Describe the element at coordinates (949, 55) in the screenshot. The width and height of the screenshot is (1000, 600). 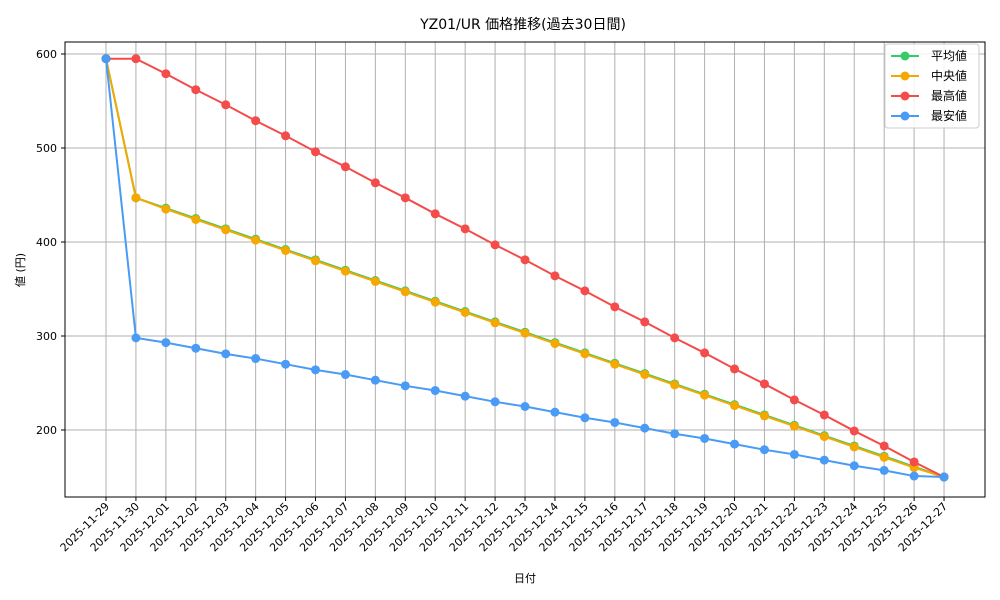
I see `legend-label: 平均値` at that location.